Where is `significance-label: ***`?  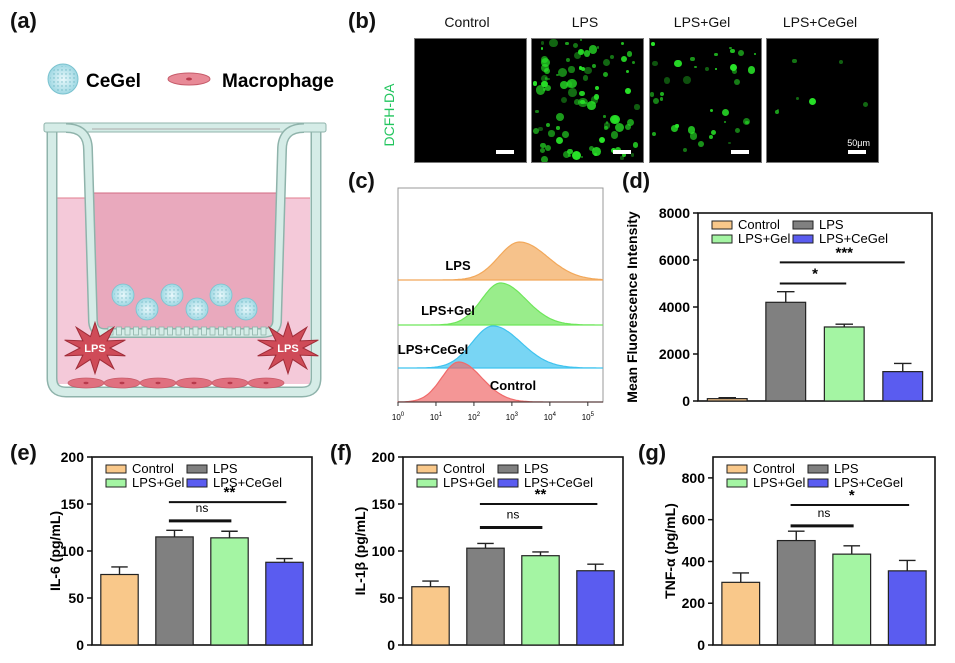 significance-label: *** is located at coordinates (844, 252).